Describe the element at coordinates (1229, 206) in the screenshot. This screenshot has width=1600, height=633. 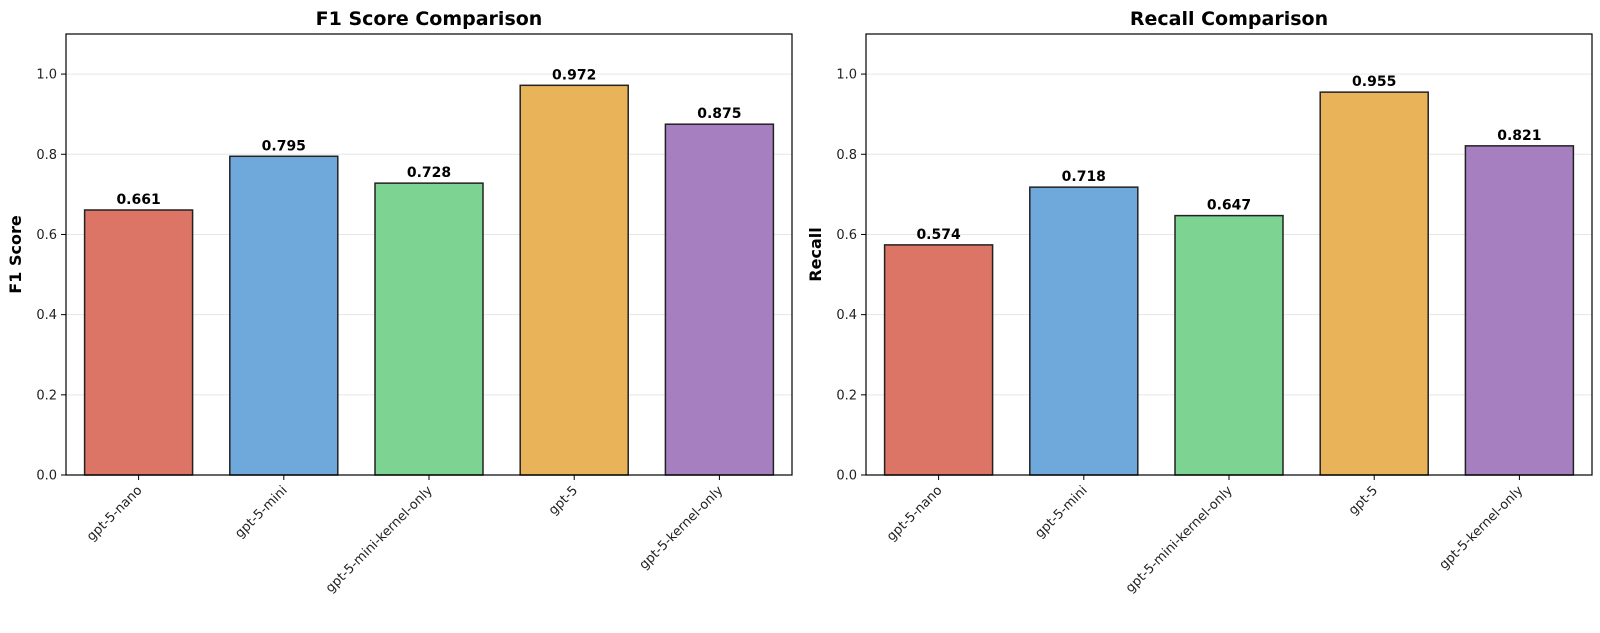
I see `value-label: 0.647` at that location.